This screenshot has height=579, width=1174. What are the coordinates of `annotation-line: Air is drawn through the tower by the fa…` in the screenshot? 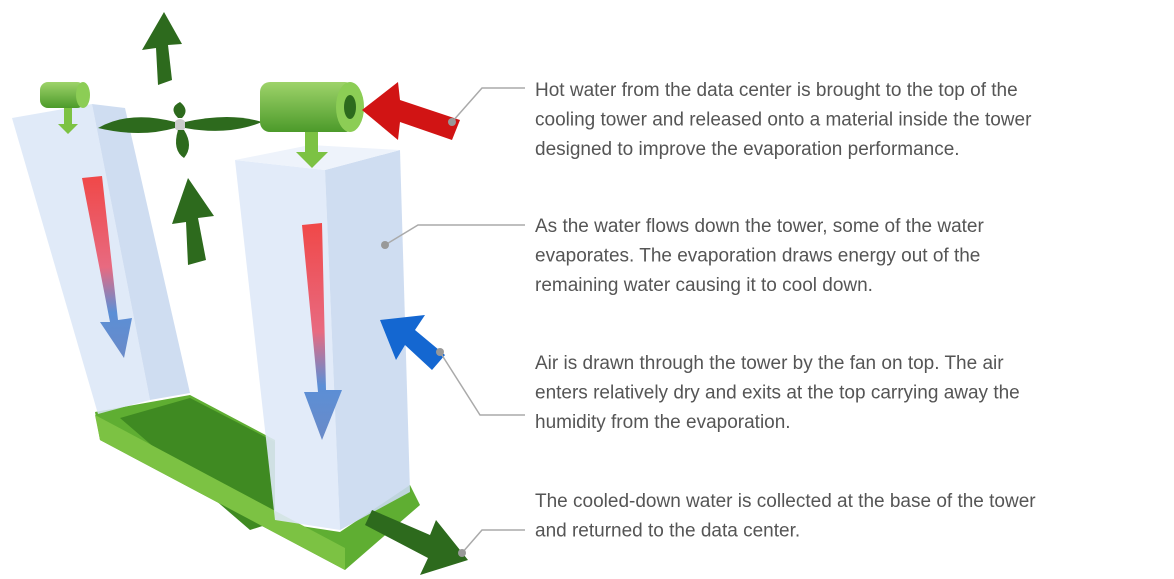 It's located at (769, 363).